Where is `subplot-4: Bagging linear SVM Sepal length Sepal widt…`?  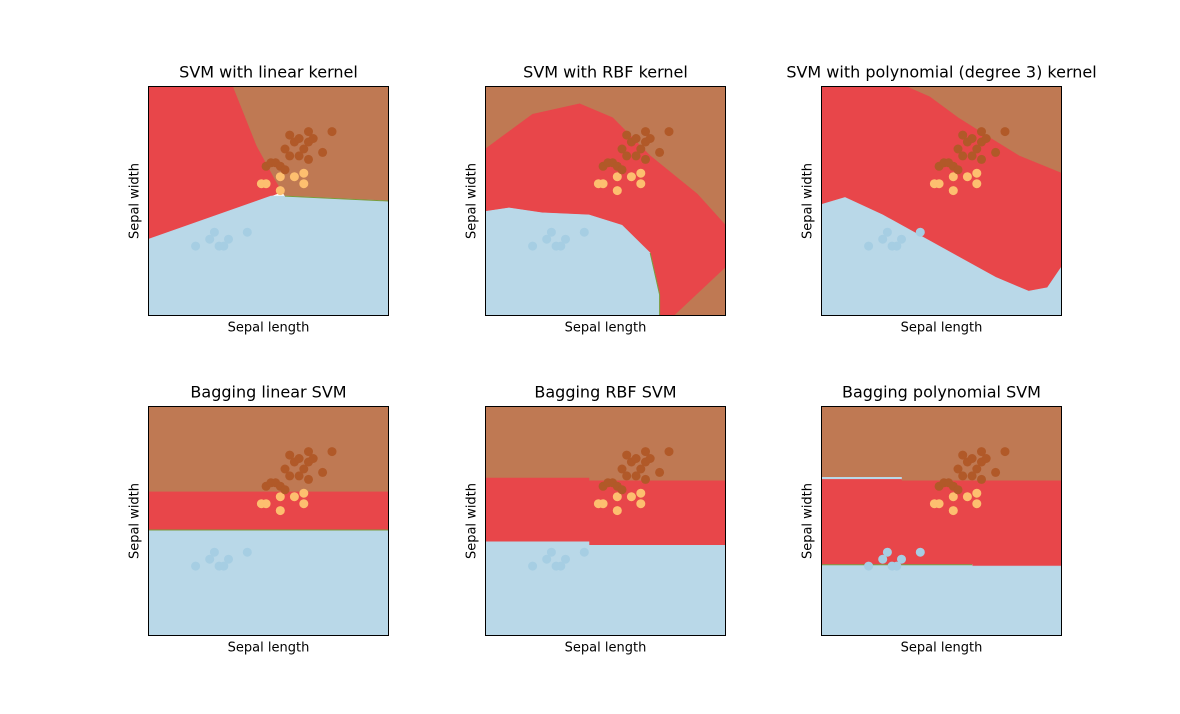 subplot-4: Bagging linear SVM Sepal length Sepal widt… is located at coordinates (258, 519).